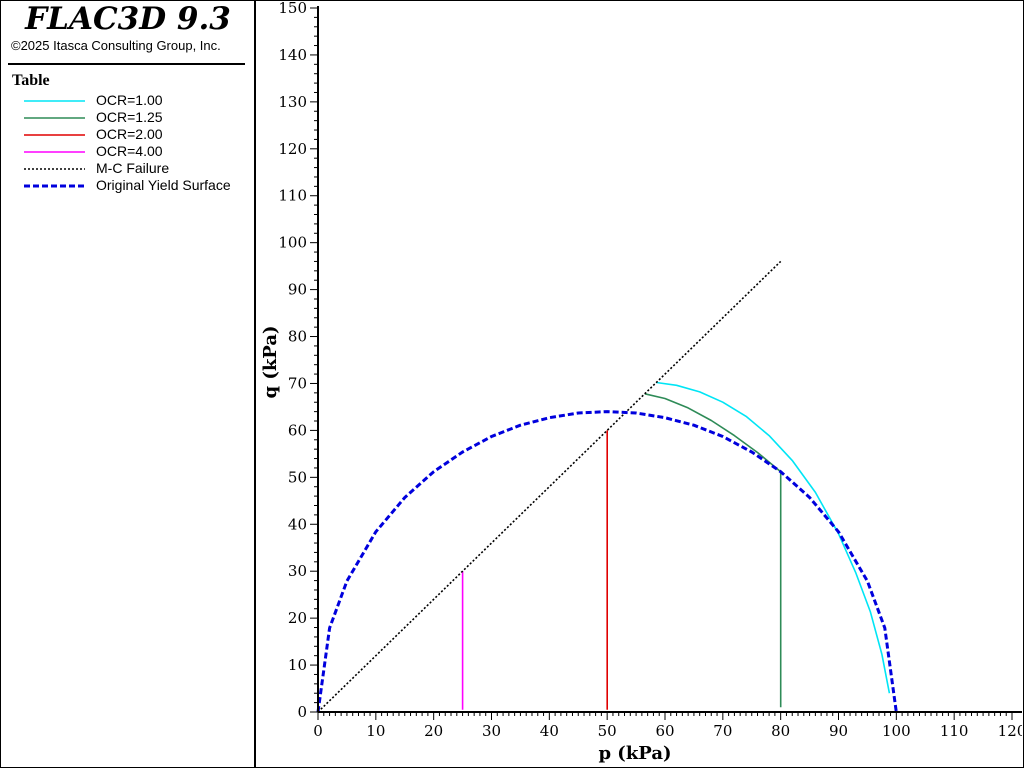 The height and width of the screenshot is (768, 1024). I want to click on copyright-text: ©2025 Itasca Consulting Group, Inc., so click(116, 45).